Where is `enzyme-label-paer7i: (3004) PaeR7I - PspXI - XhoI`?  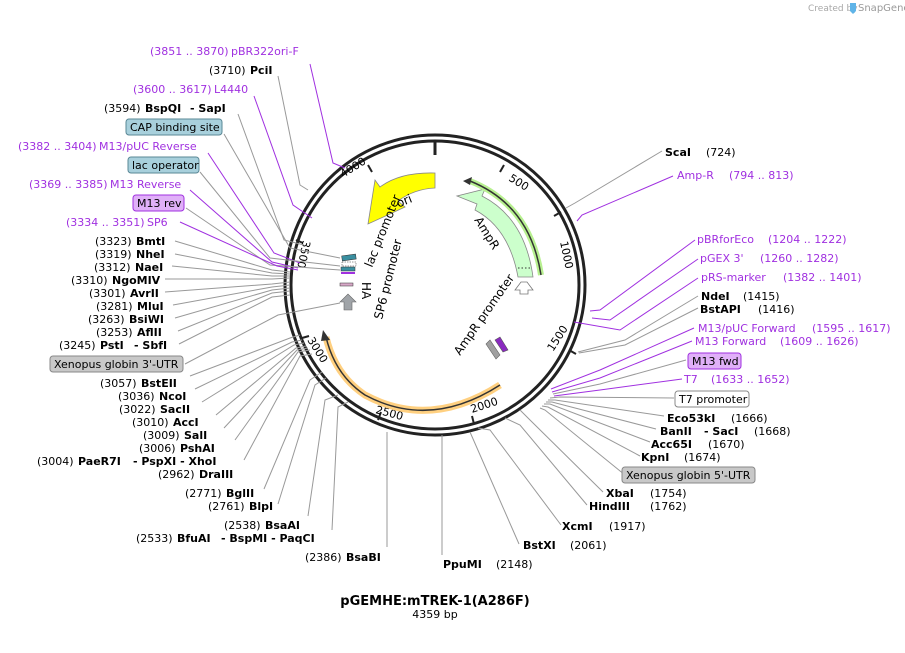
enzyme-label-paer7i: (3004) PaeR7I - PspXI - XhoI is located at coordinates (126, 461).